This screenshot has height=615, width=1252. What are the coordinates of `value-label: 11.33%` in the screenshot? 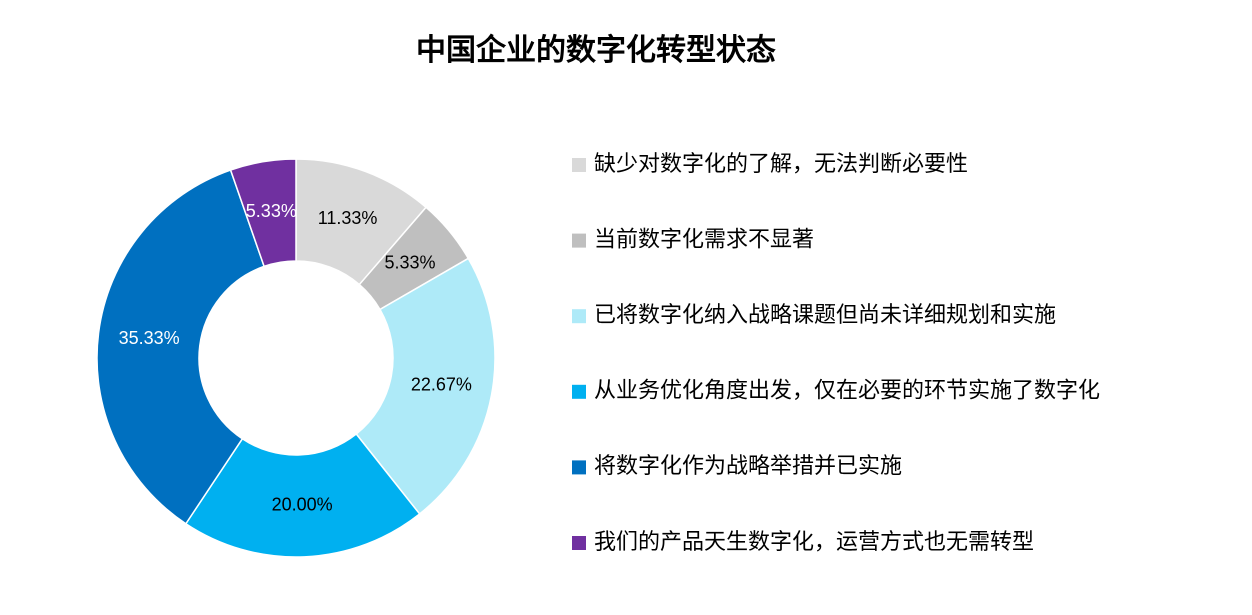 It's located at (348, 218).